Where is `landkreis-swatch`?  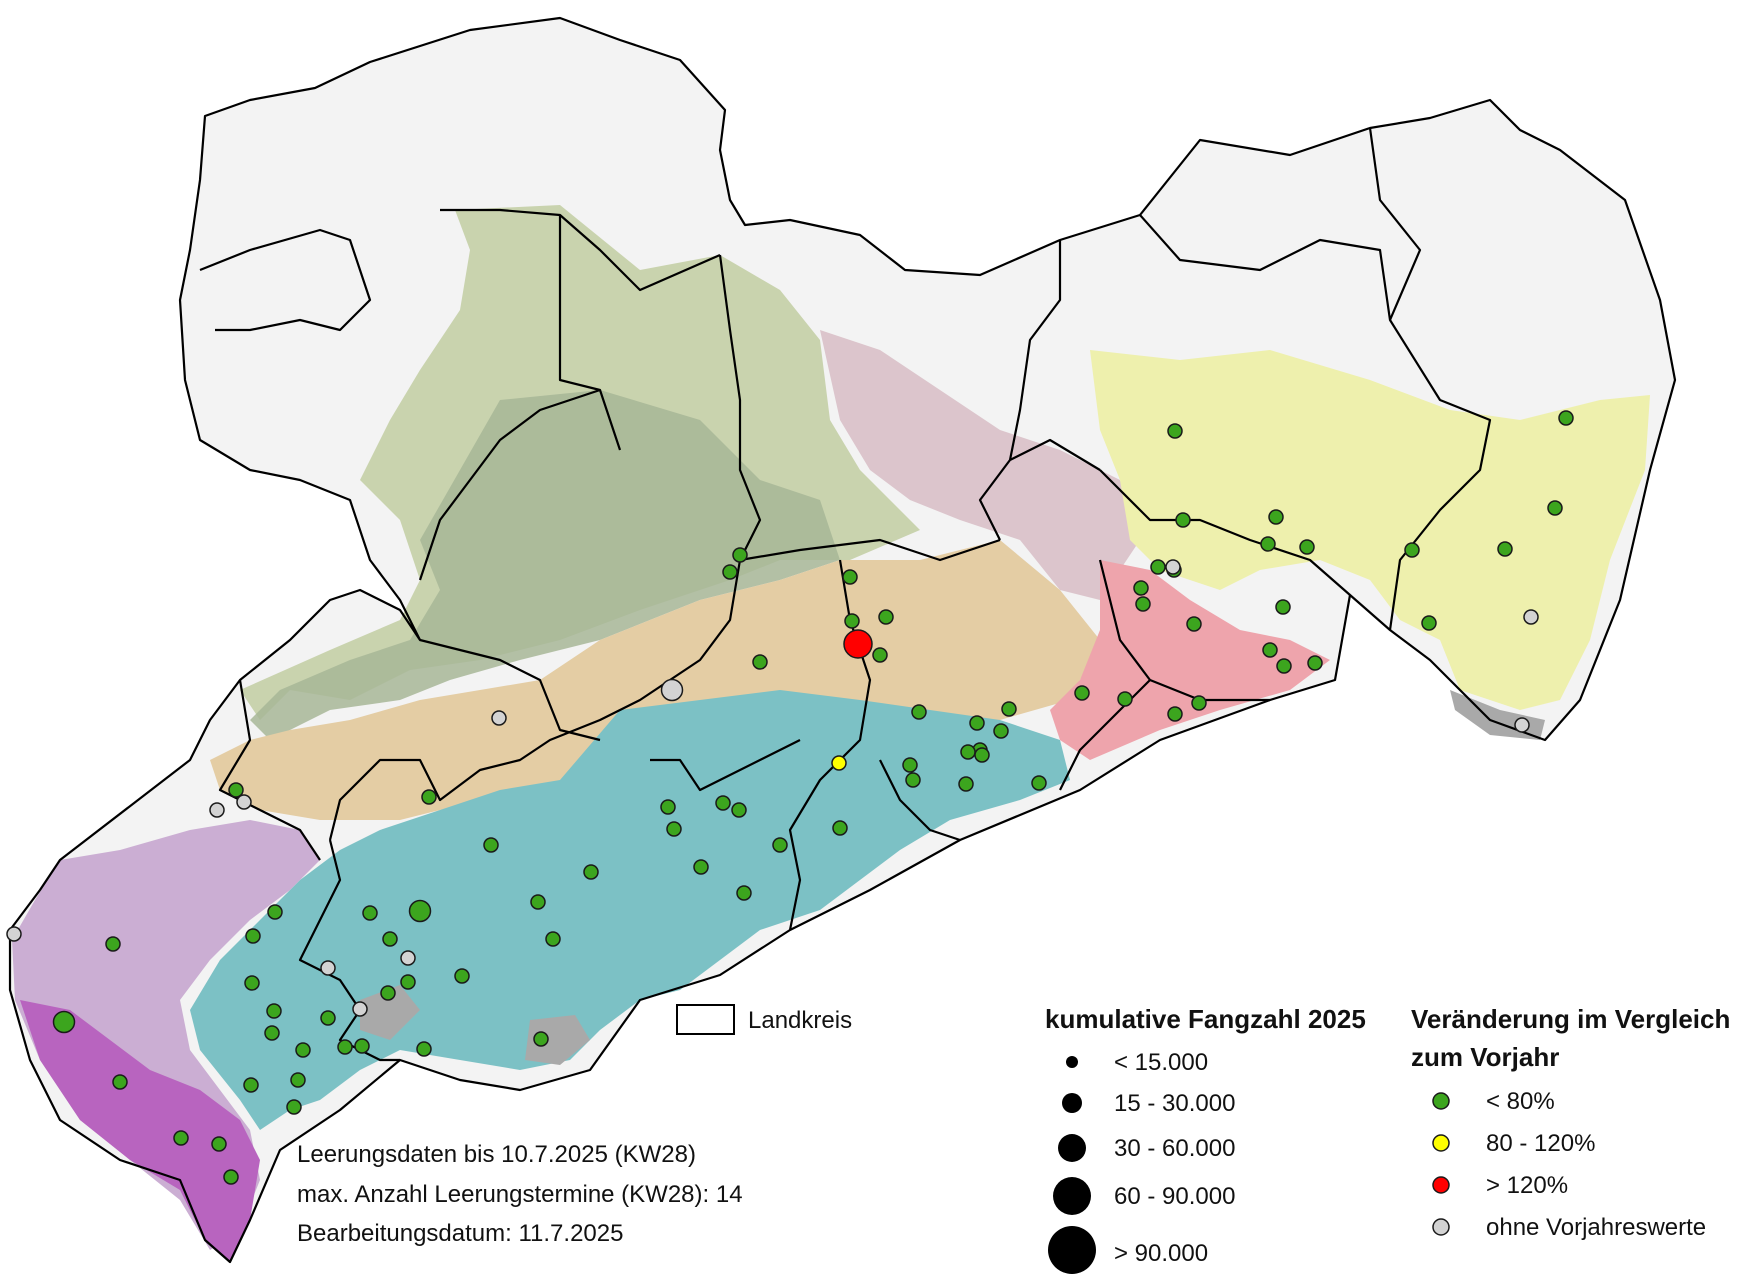 landkreis-swatch is located at coordinates (705, 1019).